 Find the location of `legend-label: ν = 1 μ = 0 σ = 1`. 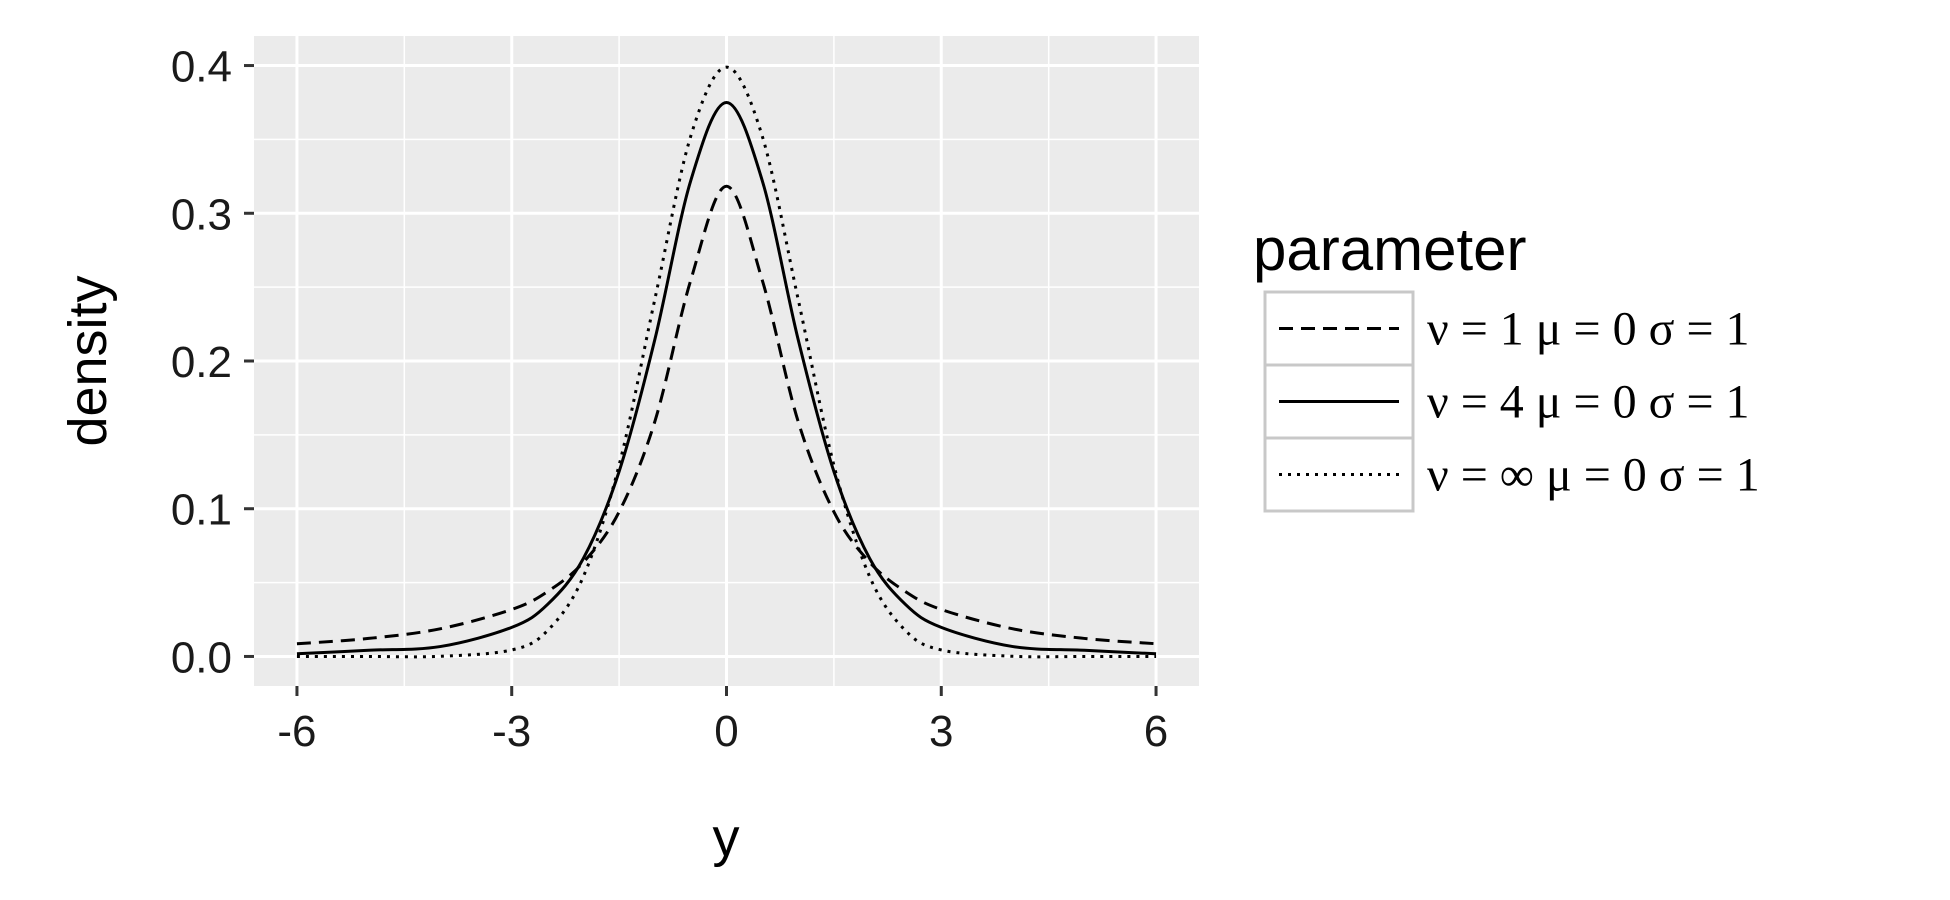

legend-label: ν = 1 μ = 0 σ = 1 is located at coordinates (1588, 329).